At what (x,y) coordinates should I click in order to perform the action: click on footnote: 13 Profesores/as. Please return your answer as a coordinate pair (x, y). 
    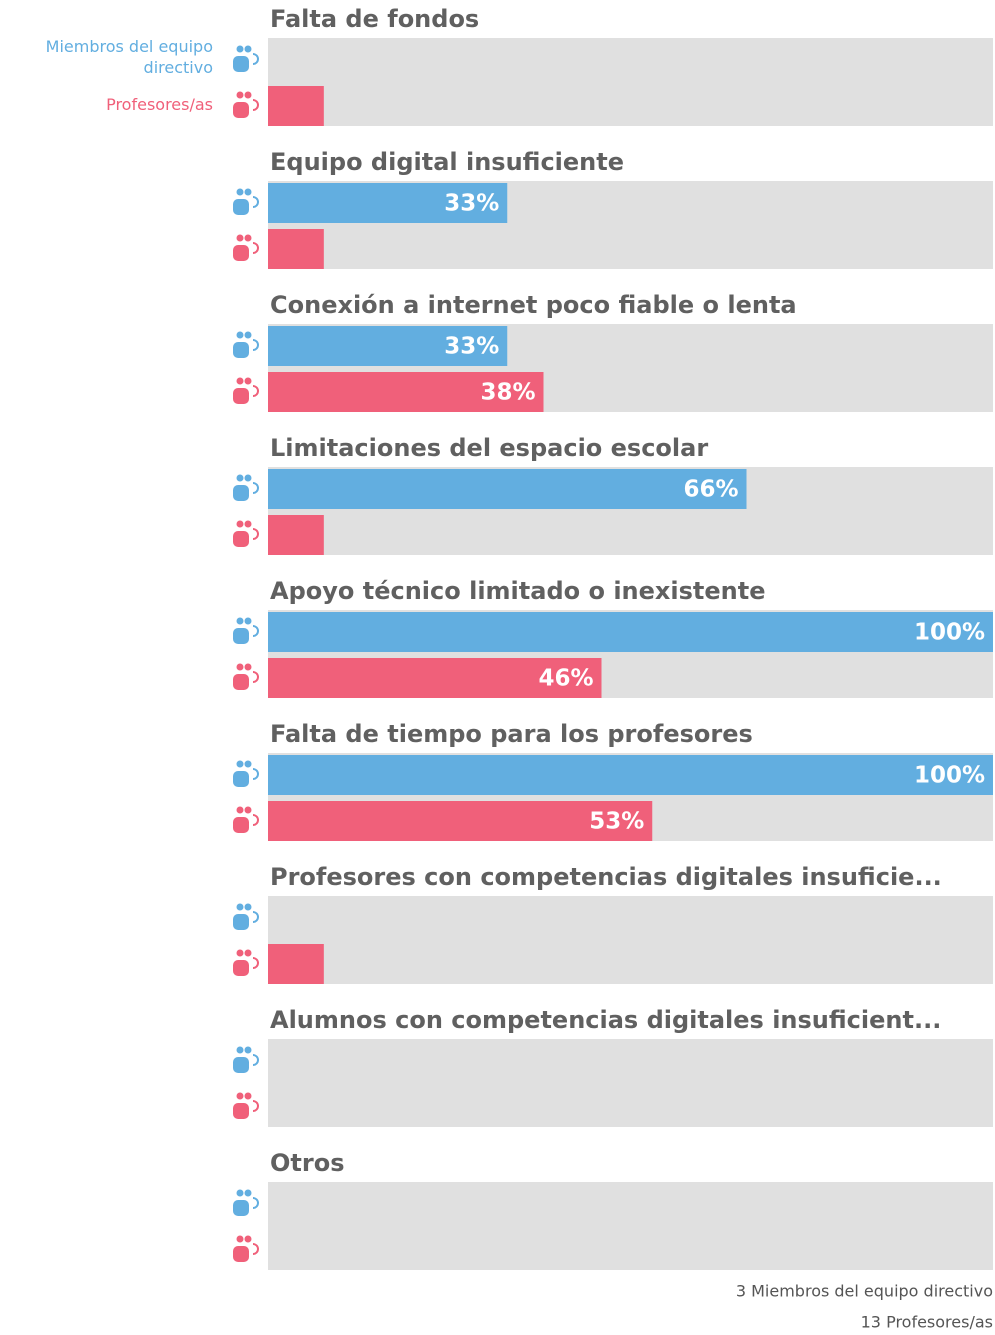
    Looking at the image, I should click on (927, 1322).